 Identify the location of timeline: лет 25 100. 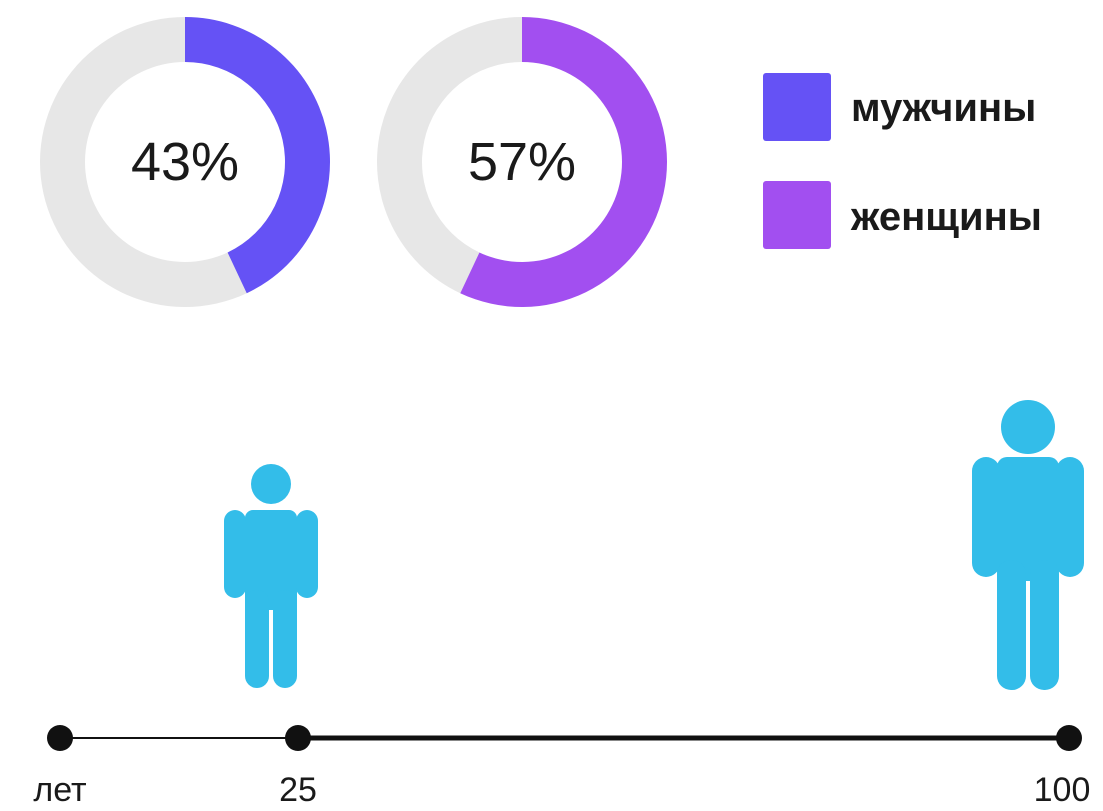
(561, 767).